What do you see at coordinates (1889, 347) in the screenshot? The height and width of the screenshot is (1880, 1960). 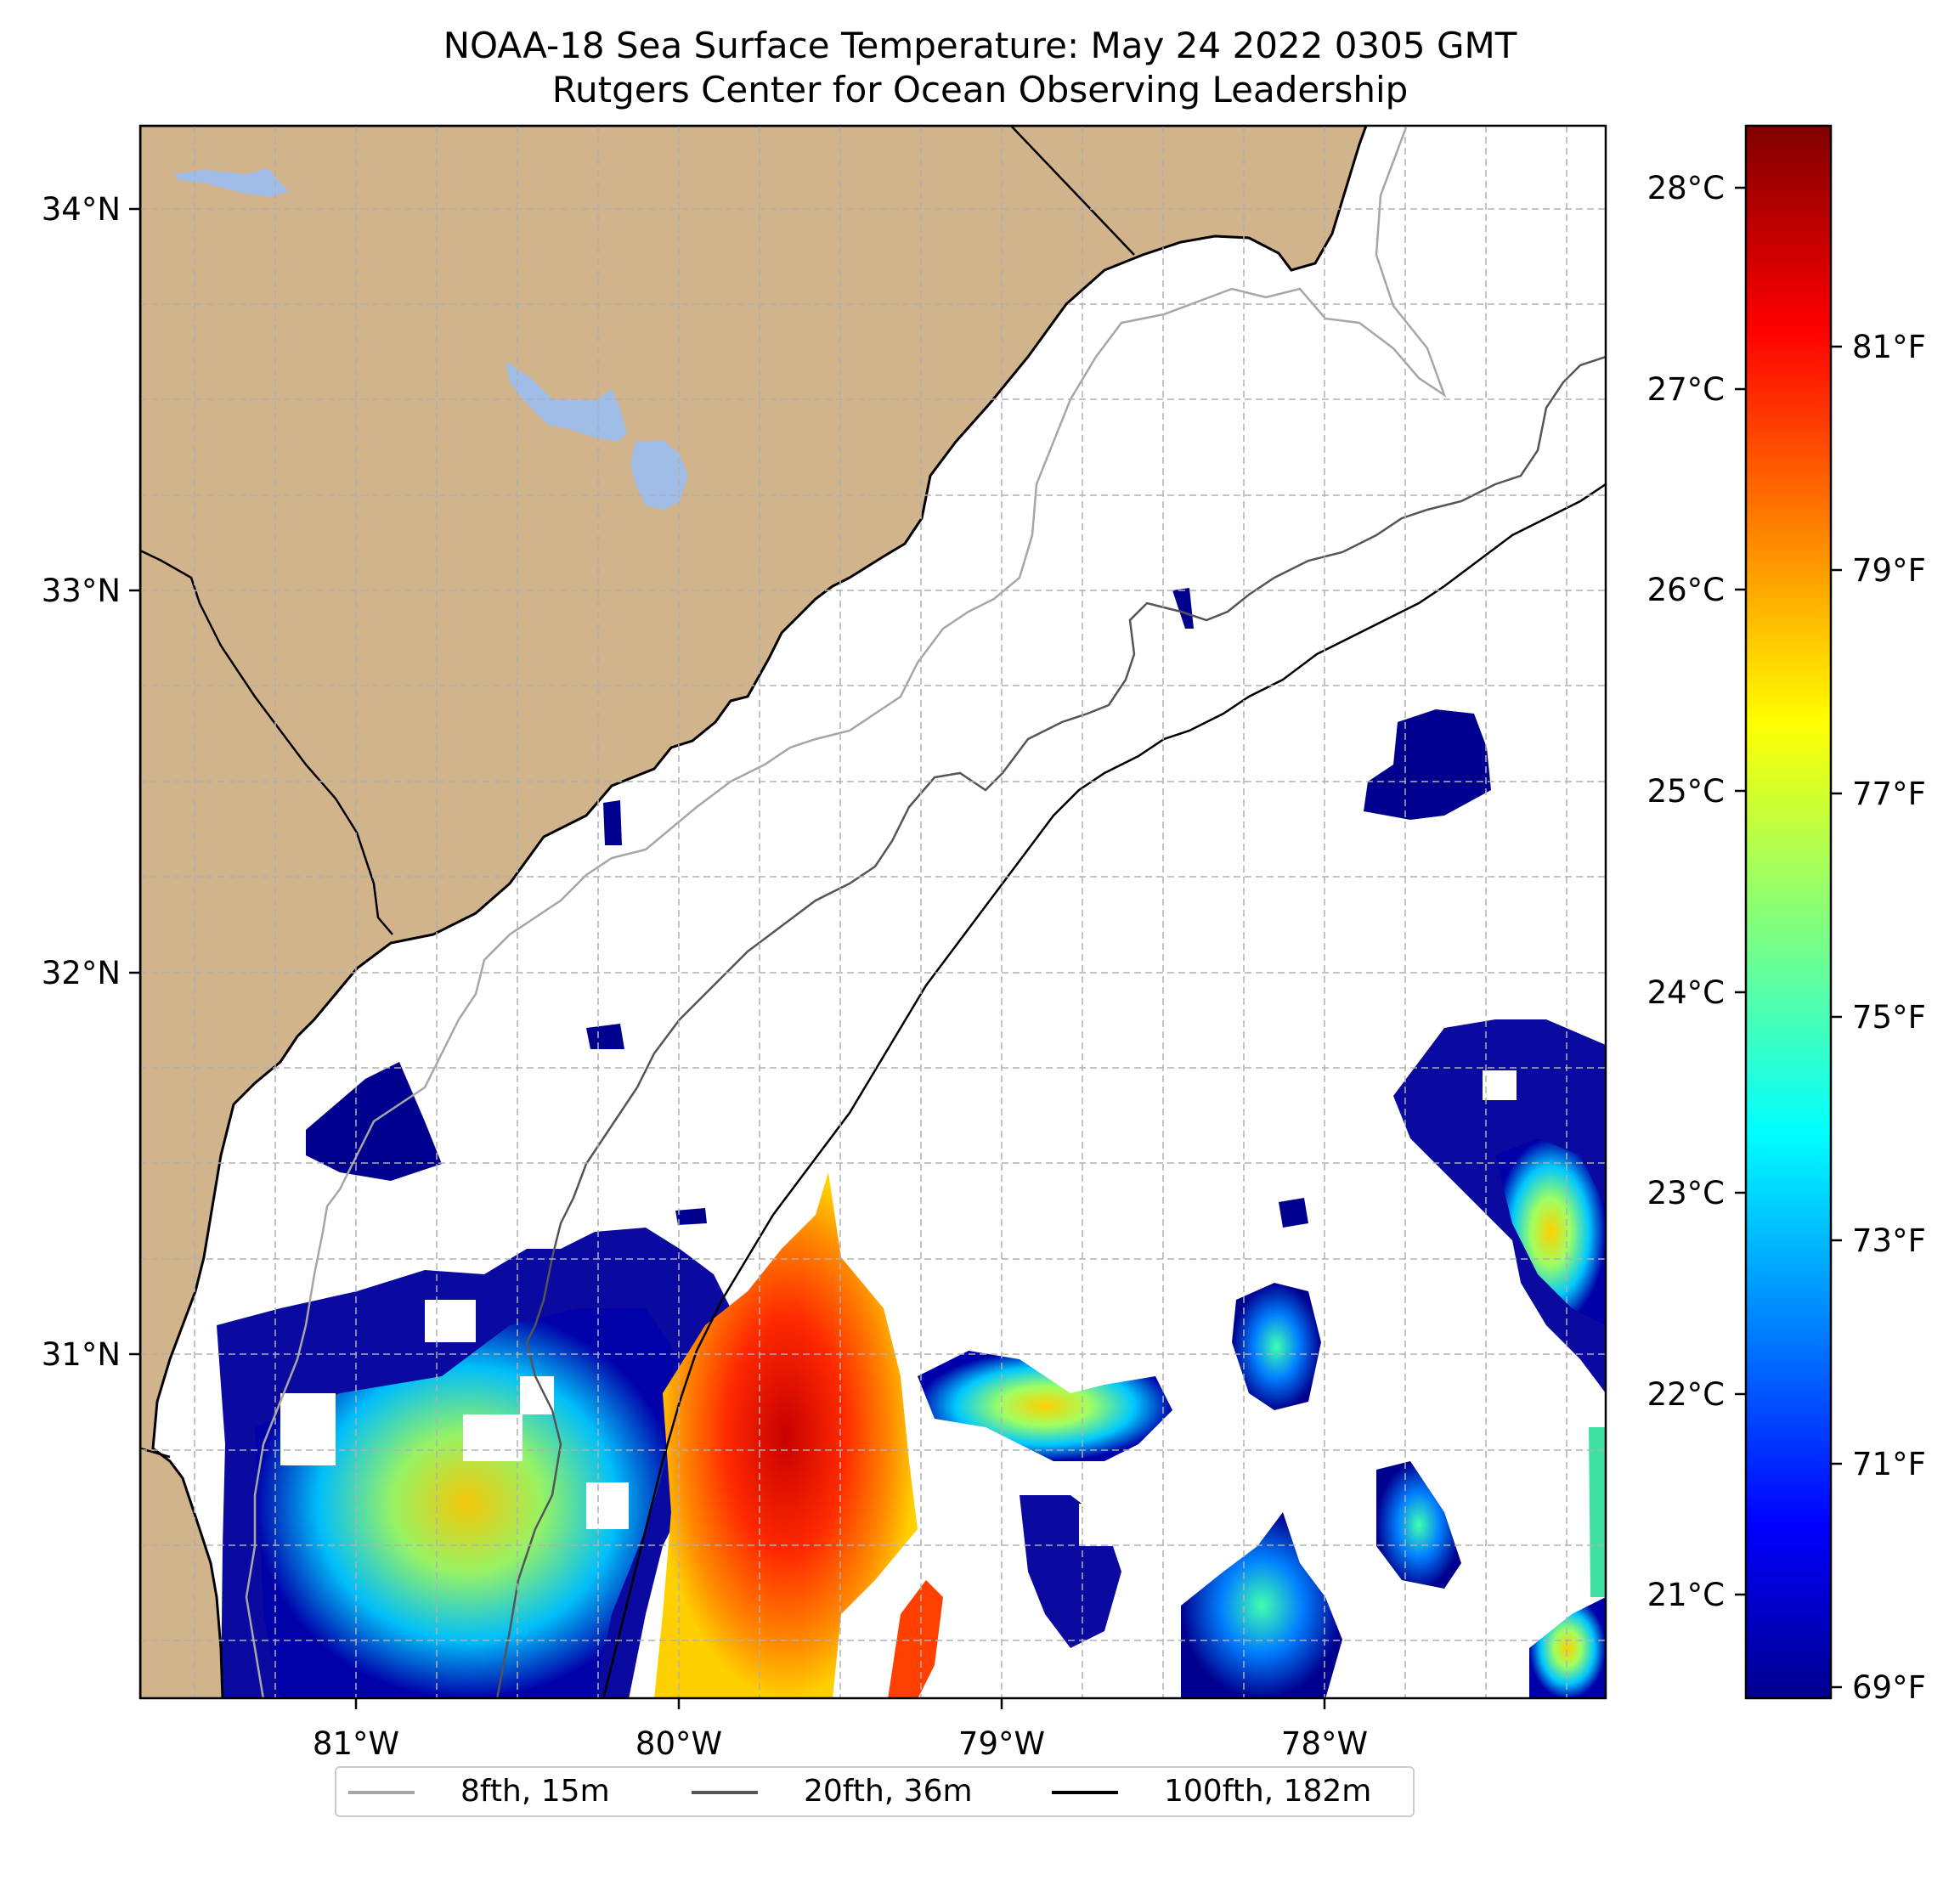 I see `colorbar-f-81: 81°F` at bounding box center [1889, 347].